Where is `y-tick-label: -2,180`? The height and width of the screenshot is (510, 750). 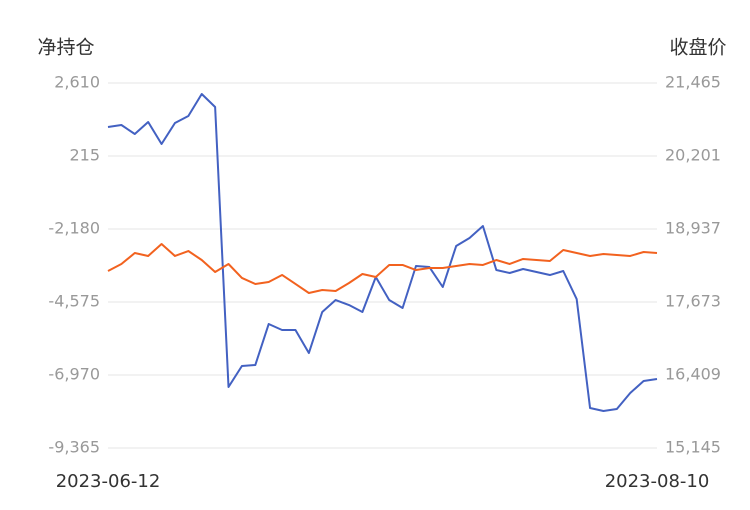
y-tick-label: -2,180 is located at coordinates (74, 228).